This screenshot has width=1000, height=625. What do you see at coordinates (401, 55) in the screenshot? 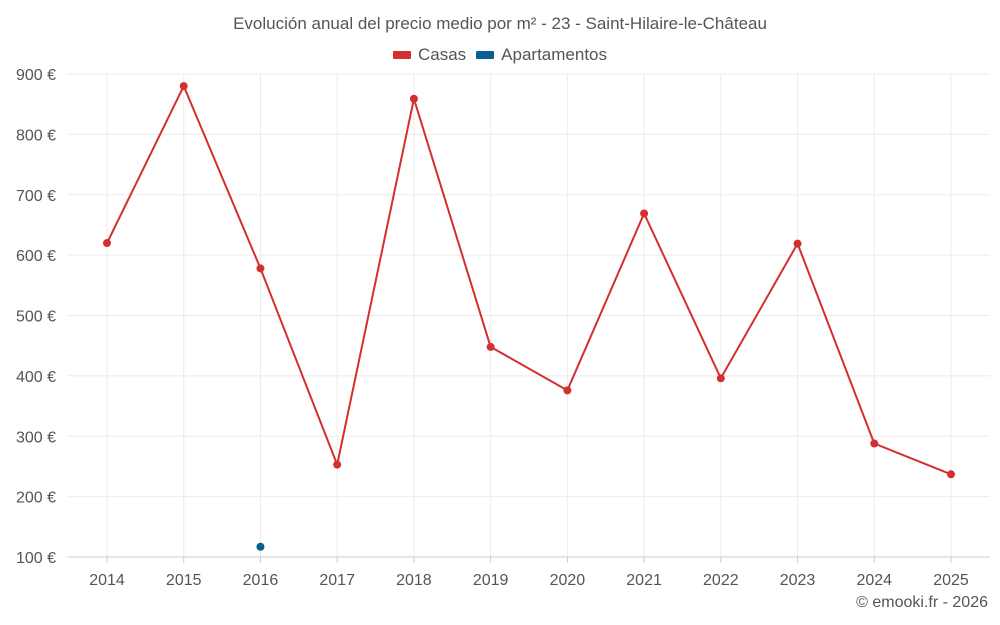
I see `legend-swatch-casas` at bounding box center [401, 55].